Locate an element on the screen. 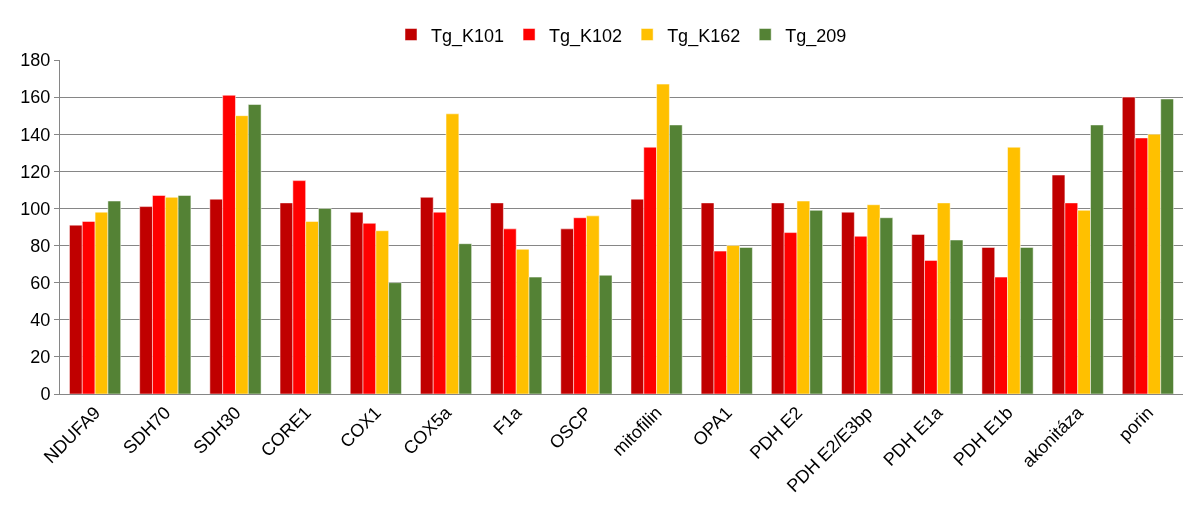  legend-label: Tg_K101 is located at coordinates (468, 36).